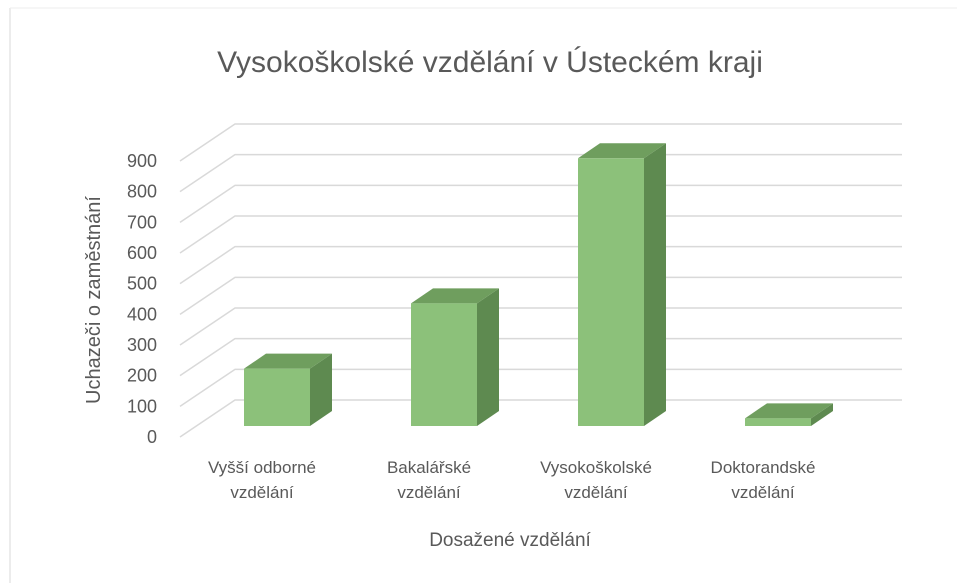  I want to click on x-axis-title: Dosažené vzdělání, so click(510, 540).